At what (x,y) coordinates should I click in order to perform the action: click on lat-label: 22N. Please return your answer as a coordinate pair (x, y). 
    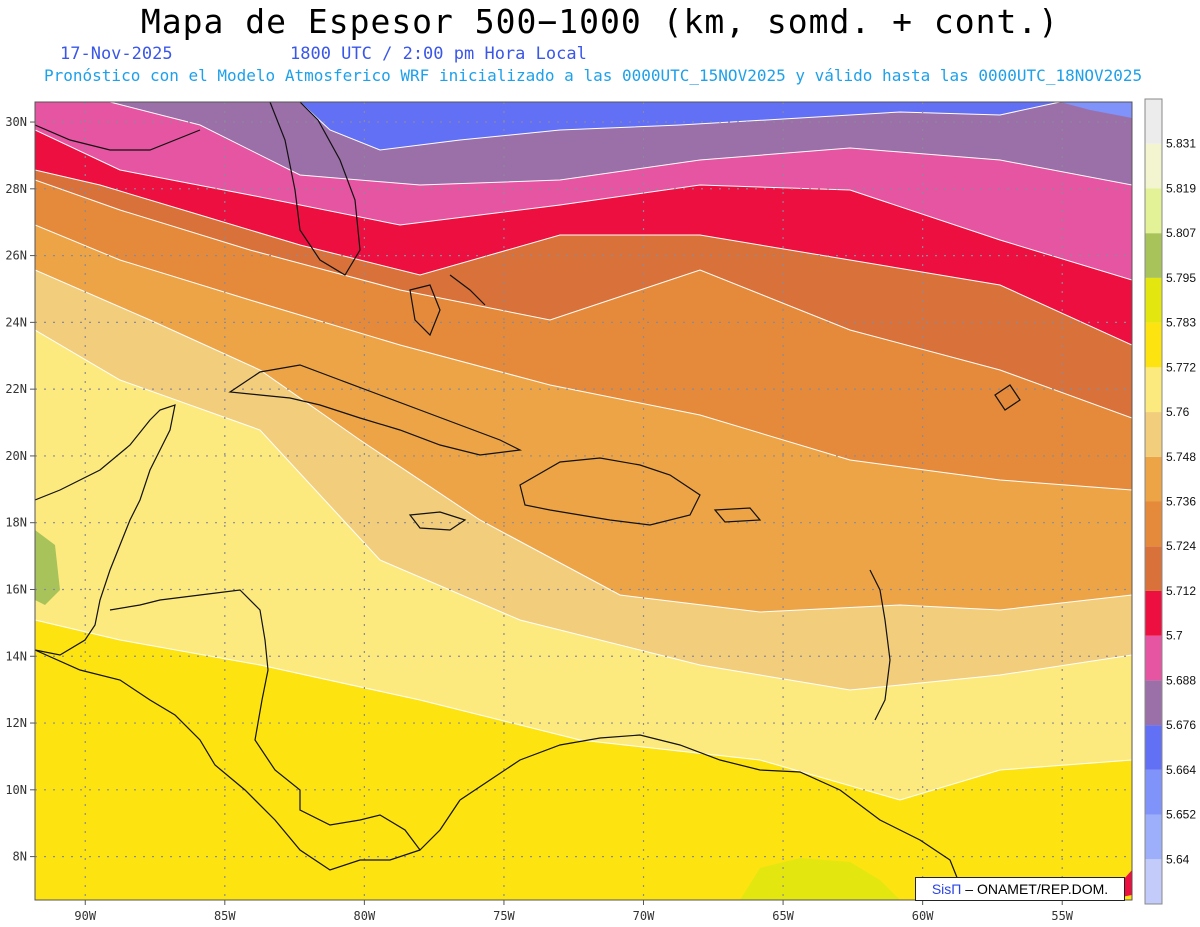
    Looking at the image, I should click on (16, 389).